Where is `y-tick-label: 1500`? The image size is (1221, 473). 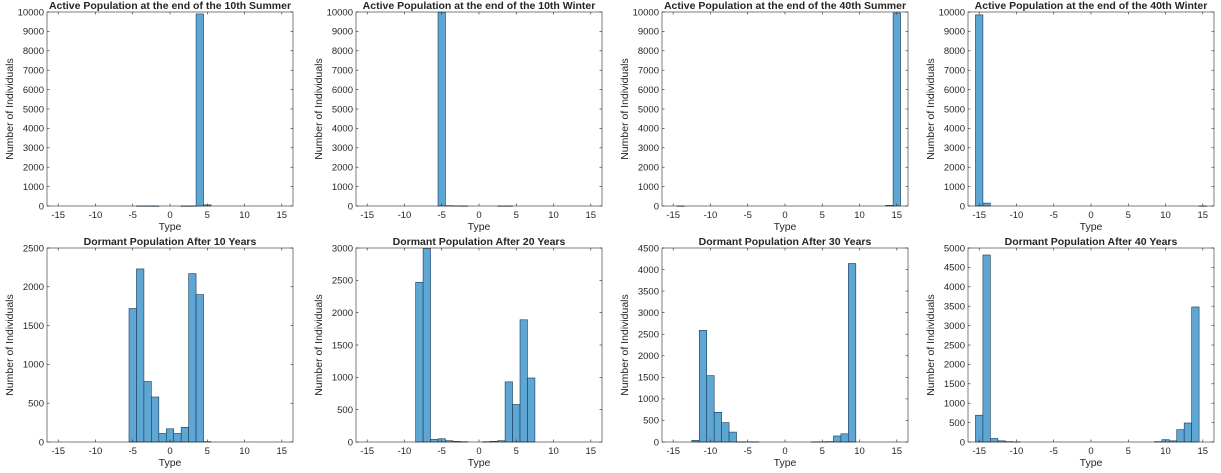 y-tick-label: 1500 is located at coordinates (648, 378).